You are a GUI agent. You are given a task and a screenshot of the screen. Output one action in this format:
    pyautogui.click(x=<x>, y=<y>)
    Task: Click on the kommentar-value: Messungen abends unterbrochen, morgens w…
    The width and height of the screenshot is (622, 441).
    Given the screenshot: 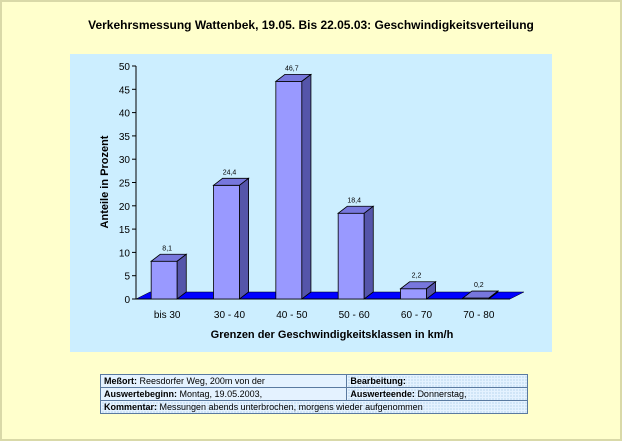 What is the action you would take?
    pyautogui.click(x=291, y=407)
    